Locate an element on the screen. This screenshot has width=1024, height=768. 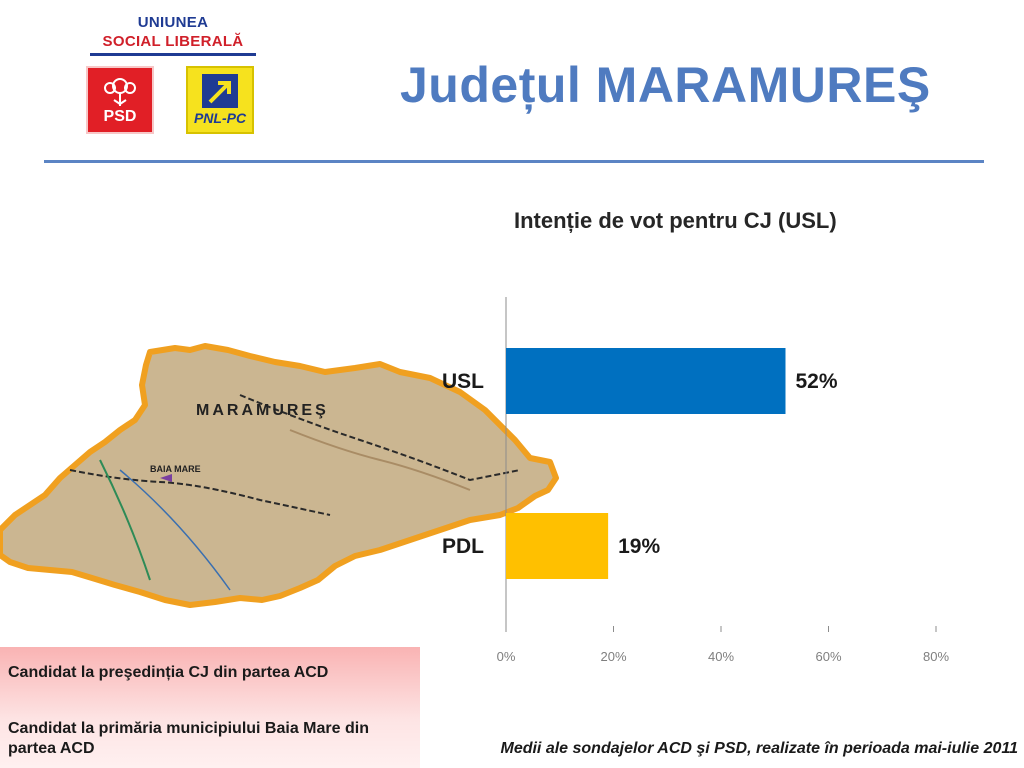
x-tick-label: 80% is located at coordinates (936, 656).